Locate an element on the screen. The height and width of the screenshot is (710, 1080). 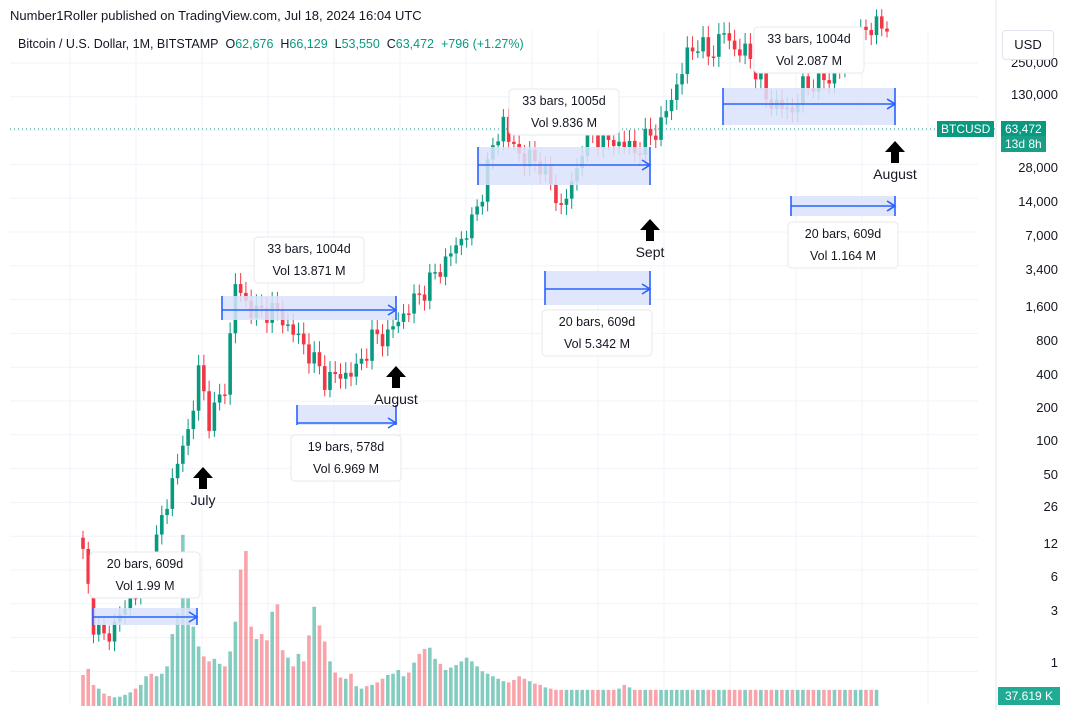
up-arrow-icon is located at coordinates (203, 478).